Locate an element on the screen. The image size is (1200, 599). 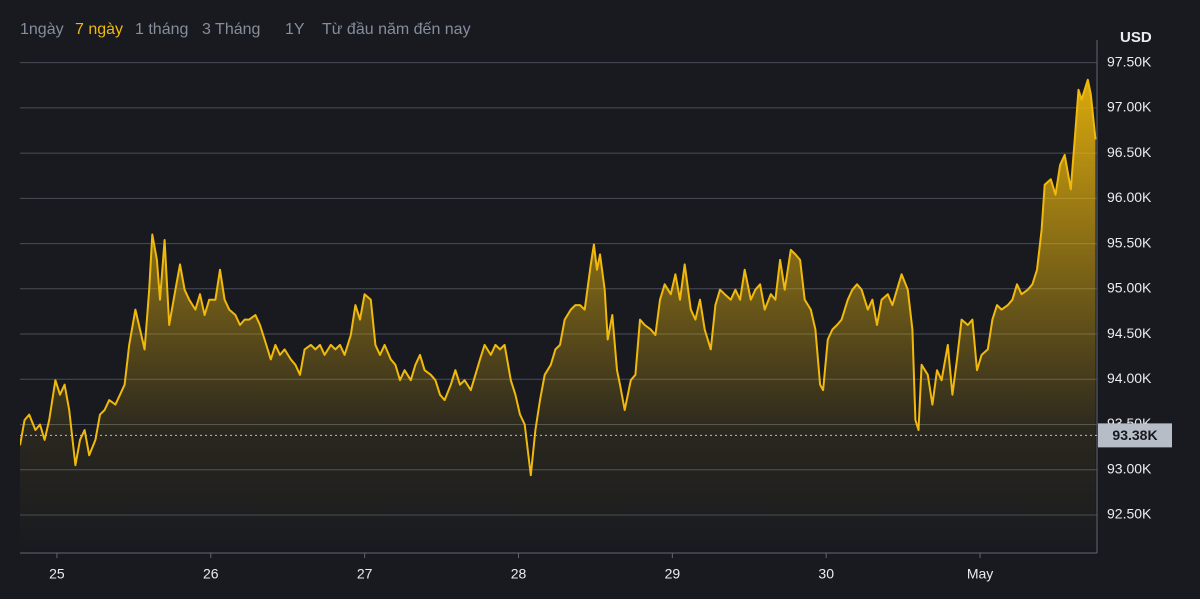
y-tick-label: 97.00K is located at coordinates (1129, 107).